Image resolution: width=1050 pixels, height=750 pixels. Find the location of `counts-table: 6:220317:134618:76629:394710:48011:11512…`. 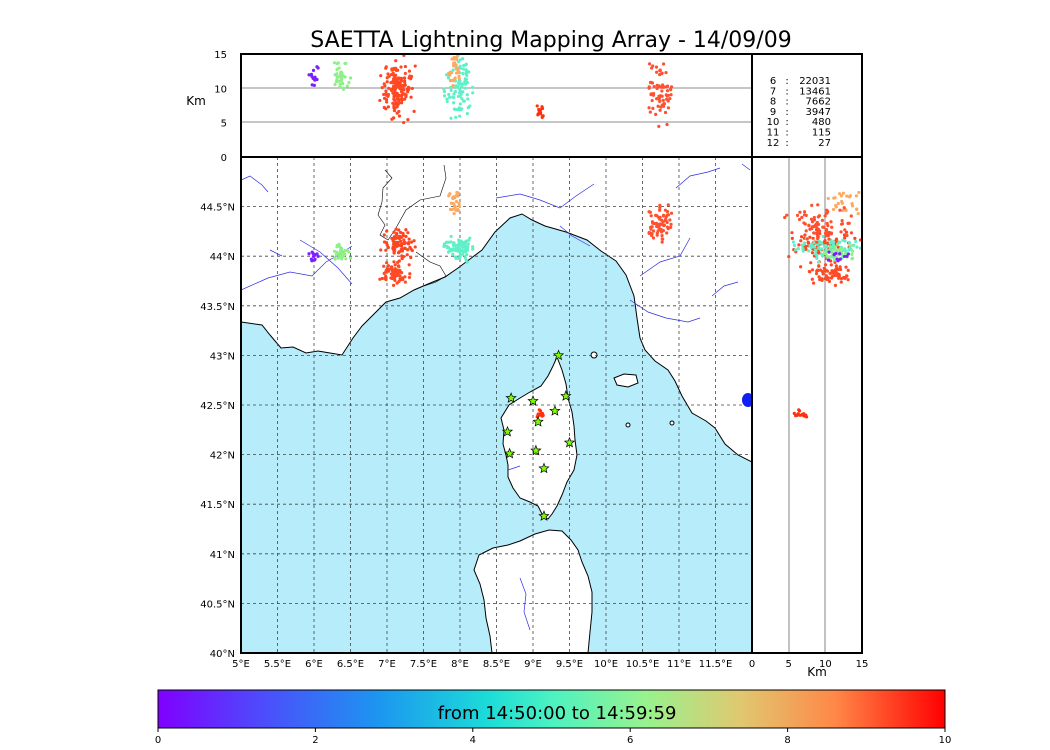

counts-table: 6:220317:134618:76629:394710:48011:11512… is located at coordinates (799, 112).